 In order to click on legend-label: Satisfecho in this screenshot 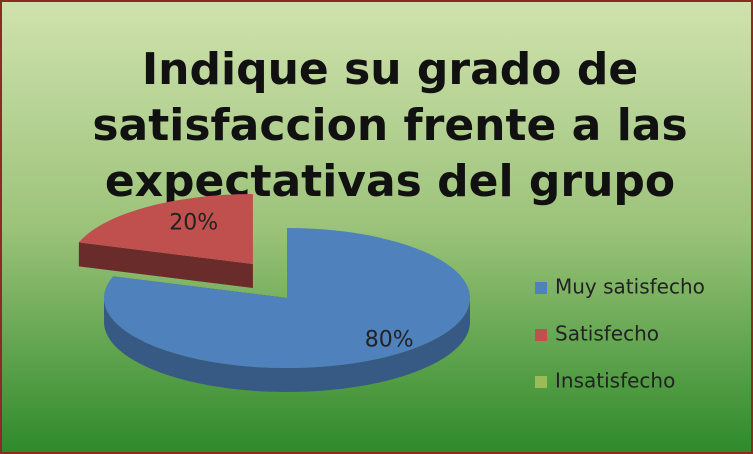, I will do `click(607, 334)`.